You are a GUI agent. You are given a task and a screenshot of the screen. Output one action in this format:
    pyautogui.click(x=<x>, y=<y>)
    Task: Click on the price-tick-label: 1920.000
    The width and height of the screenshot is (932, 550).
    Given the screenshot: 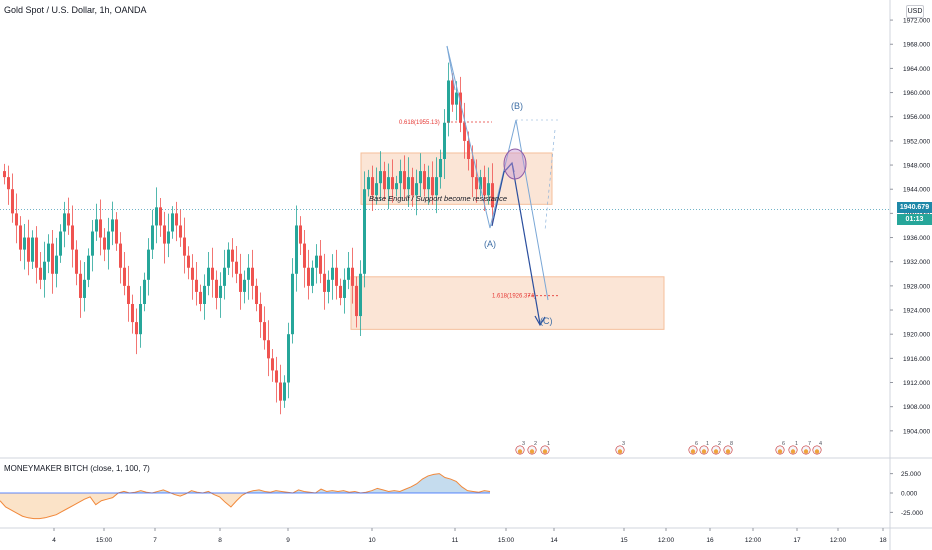 What is the action you would take?
    pyautogui.click(x=916, y=335)
    